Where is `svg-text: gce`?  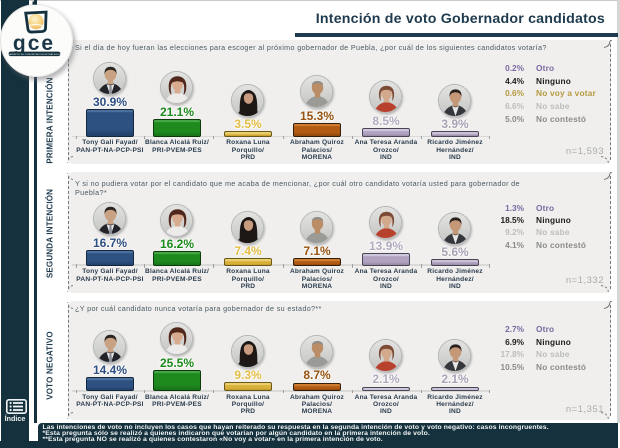
svg-text: gce is located at coordinates (34, 43).